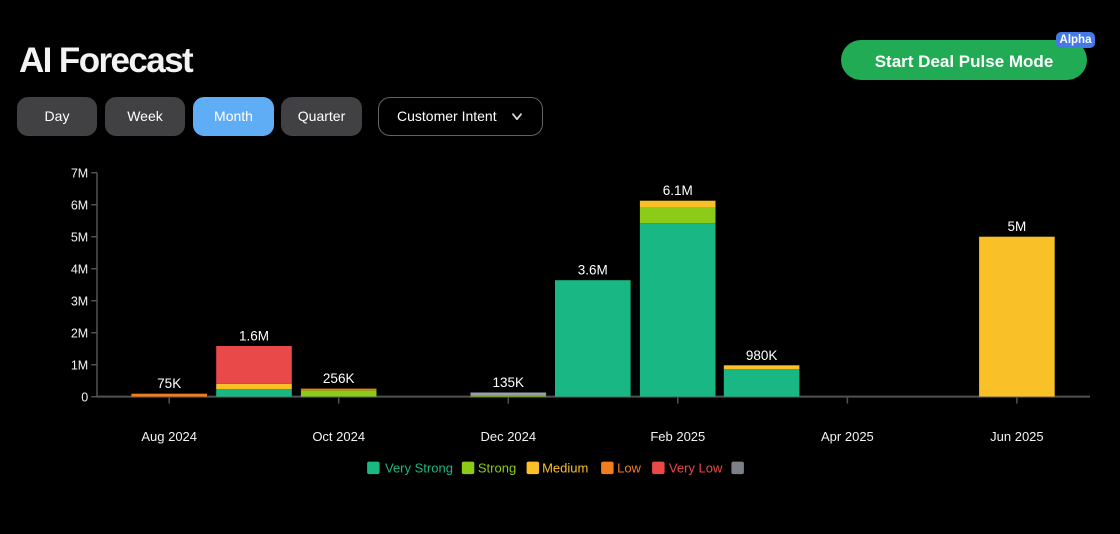 This screenshot has height=534, width=1120. What do you see at coordinates (565, 468) in the screenshot?
I see `svg-text: Medium` at bounding box center [565, 468].